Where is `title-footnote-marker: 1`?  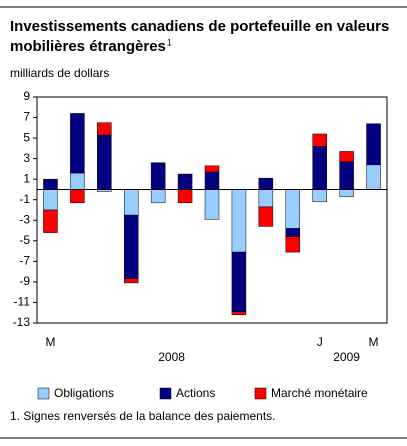
title-footnote-marker: 1 is located at coordinates (169, 42).